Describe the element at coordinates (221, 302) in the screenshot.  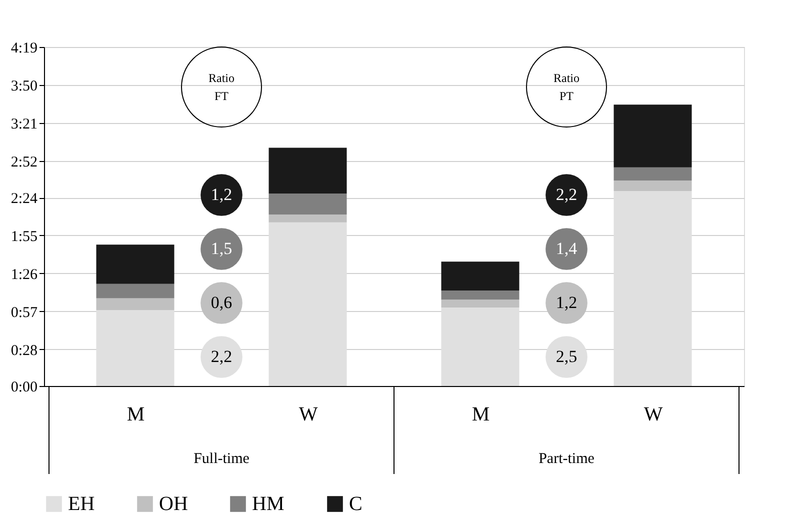
I see `annotation: 0,6` at that location.